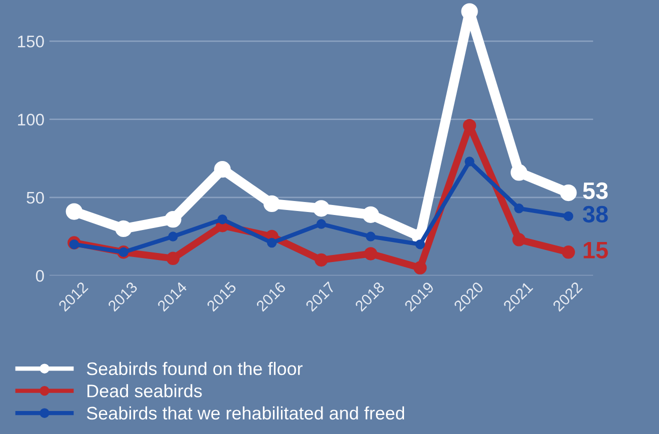 The image size is (659, 434). I want to click on legend-label: Dead seabirds, so click(145, 391).